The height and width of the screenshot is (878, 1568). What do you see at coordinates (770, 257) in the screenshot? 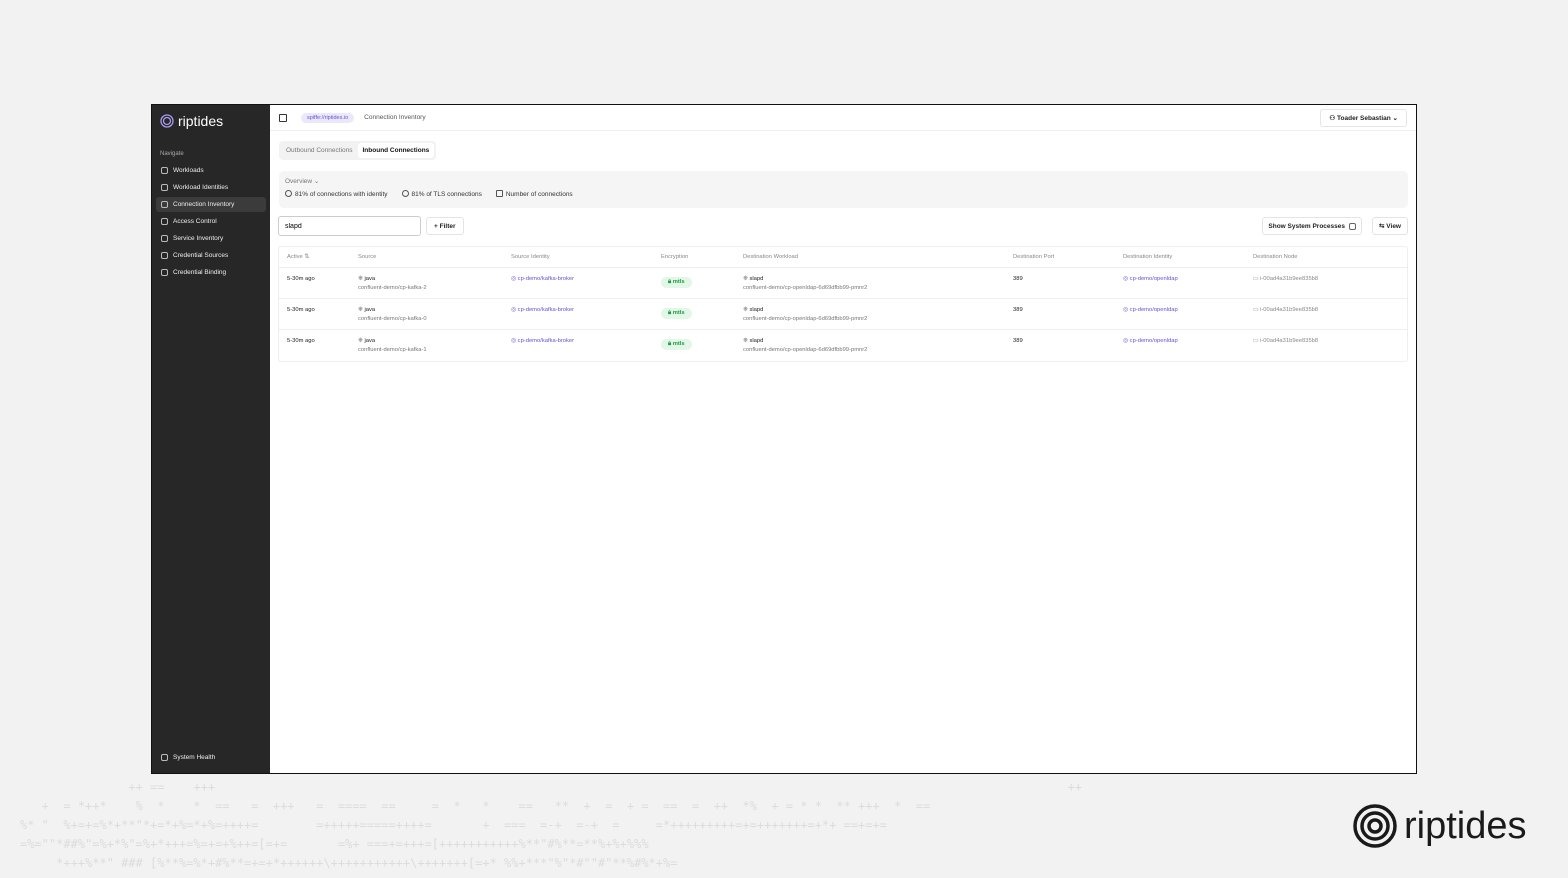
I see `column-destination-workload: Destination Workload` at bounding box center [770, 257].